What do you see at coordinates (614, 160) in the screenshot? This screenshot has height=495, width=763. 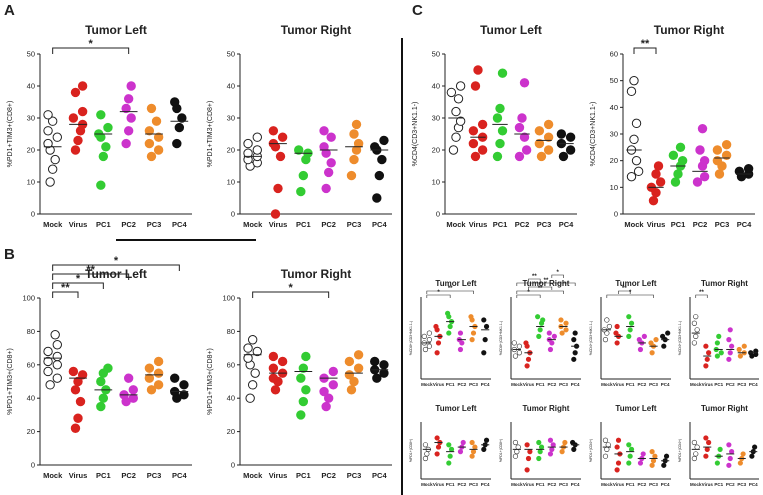 I see `y-tick-label: 20` at bounding box center [614, 160].